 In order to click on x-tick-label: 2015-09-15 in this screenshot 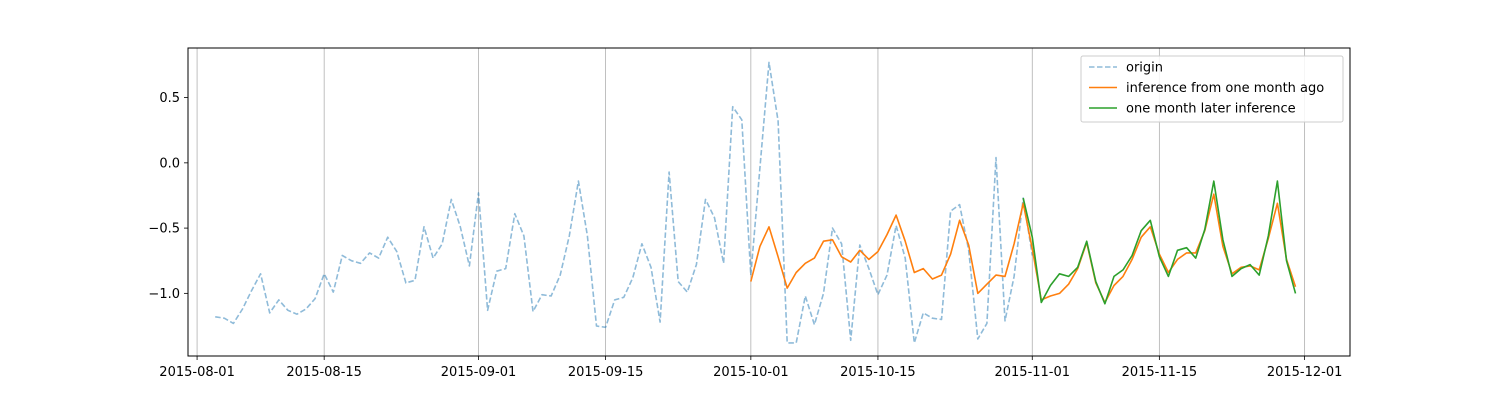, I will do `click(606, 372)`.